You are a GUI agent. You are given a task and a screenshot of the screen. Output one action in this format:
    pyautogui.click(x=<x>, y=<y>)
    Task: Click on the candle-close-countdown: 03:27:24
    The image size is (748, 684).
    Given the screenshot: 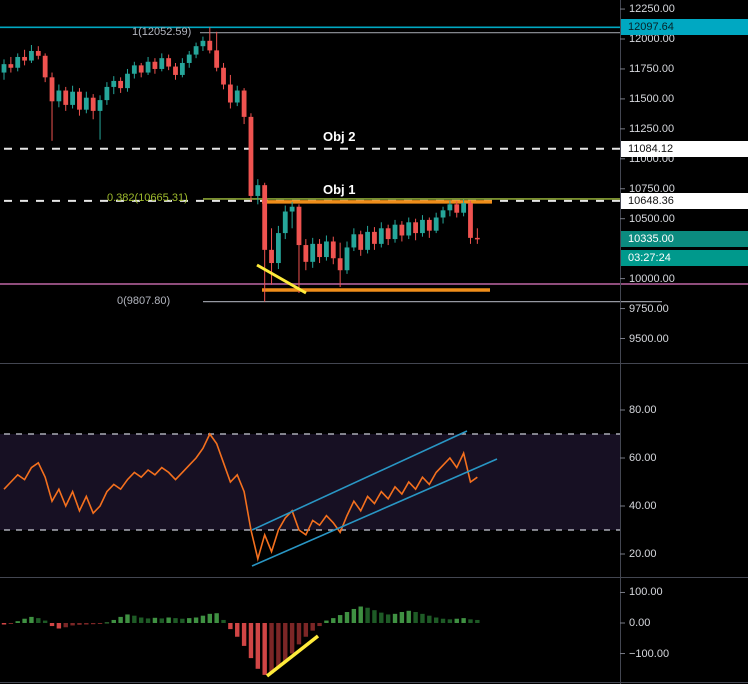 What is the action you would take?
    pyautogui.click(x=684, y=258)
    